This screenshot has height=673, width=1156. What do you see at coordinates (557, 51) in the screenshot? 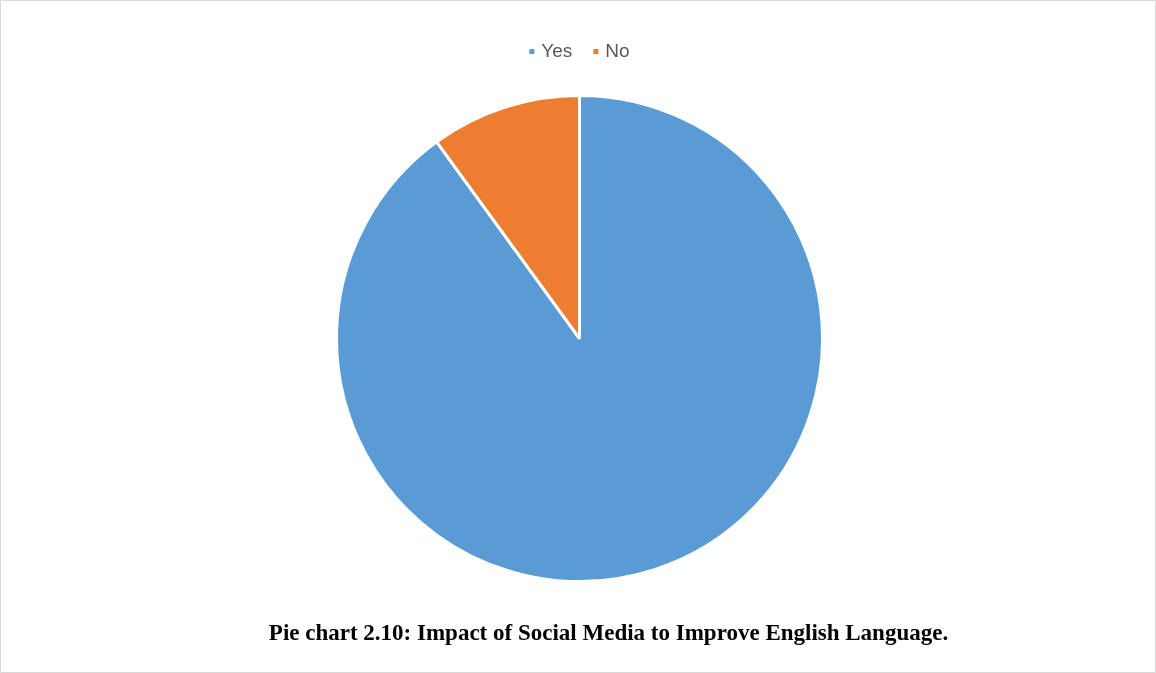
I see `legend-label: Yes` at bounding box center [557, 51].